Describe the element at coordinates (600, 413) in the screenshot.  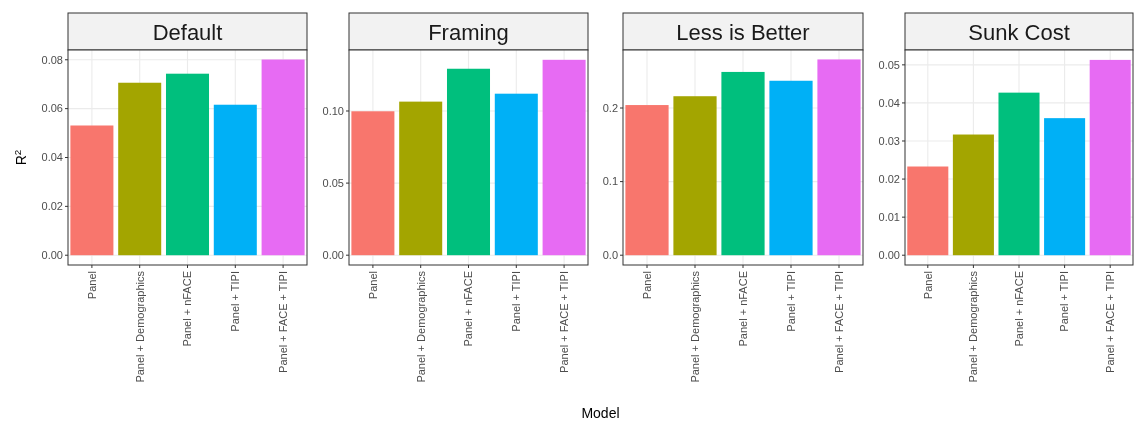
I see `x-axis-title: Model` at that location.